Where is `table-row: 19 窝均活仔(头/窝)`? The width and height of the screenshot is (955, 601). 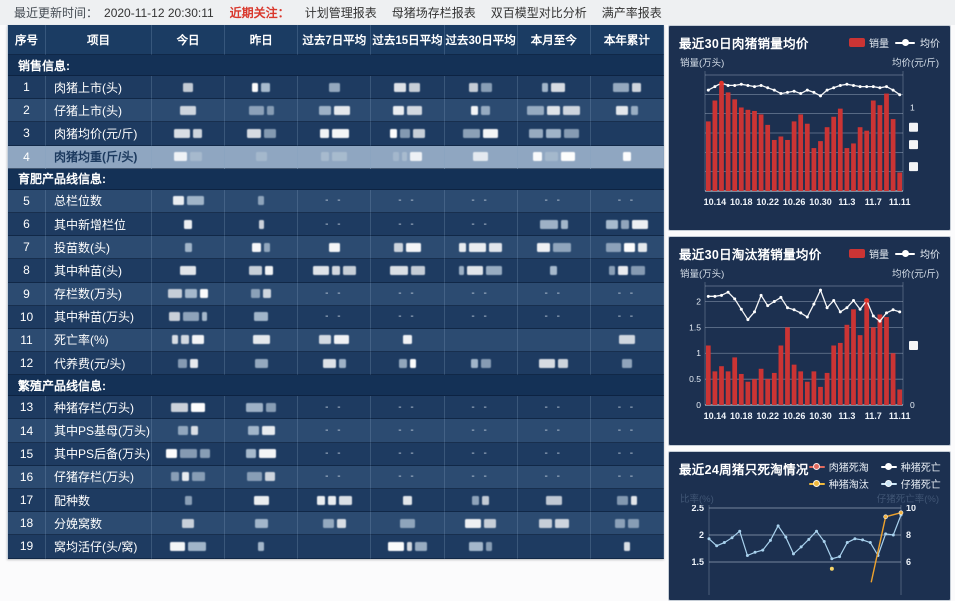
table-row: 19 窝均活仔(头/窝) is located at coordinates (336, 547).